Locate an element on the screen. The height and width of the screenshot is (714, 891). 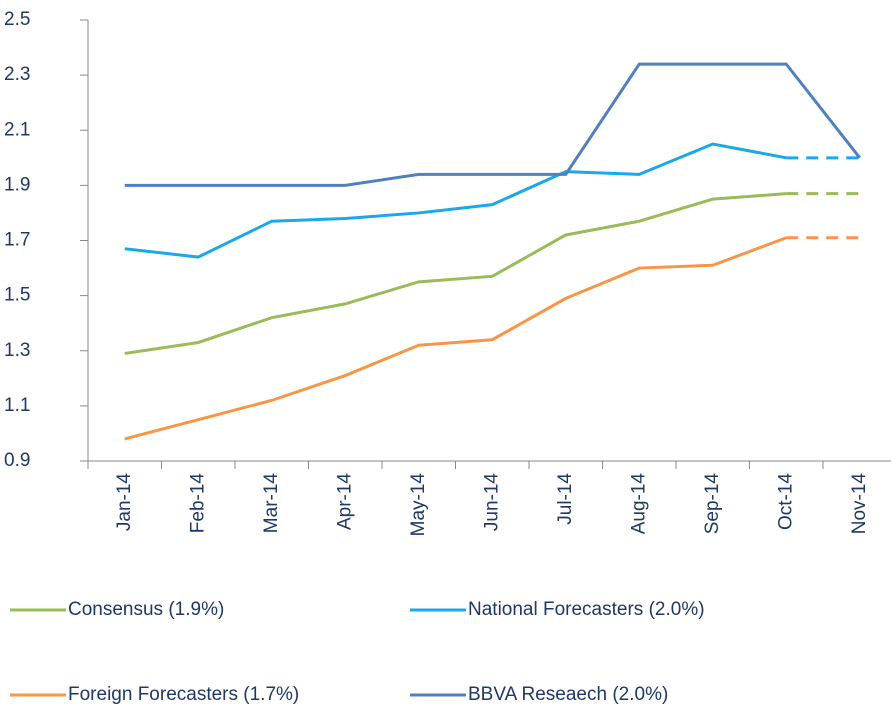
x-tick-label: Mar-14 is located at coordinates (271, 503).